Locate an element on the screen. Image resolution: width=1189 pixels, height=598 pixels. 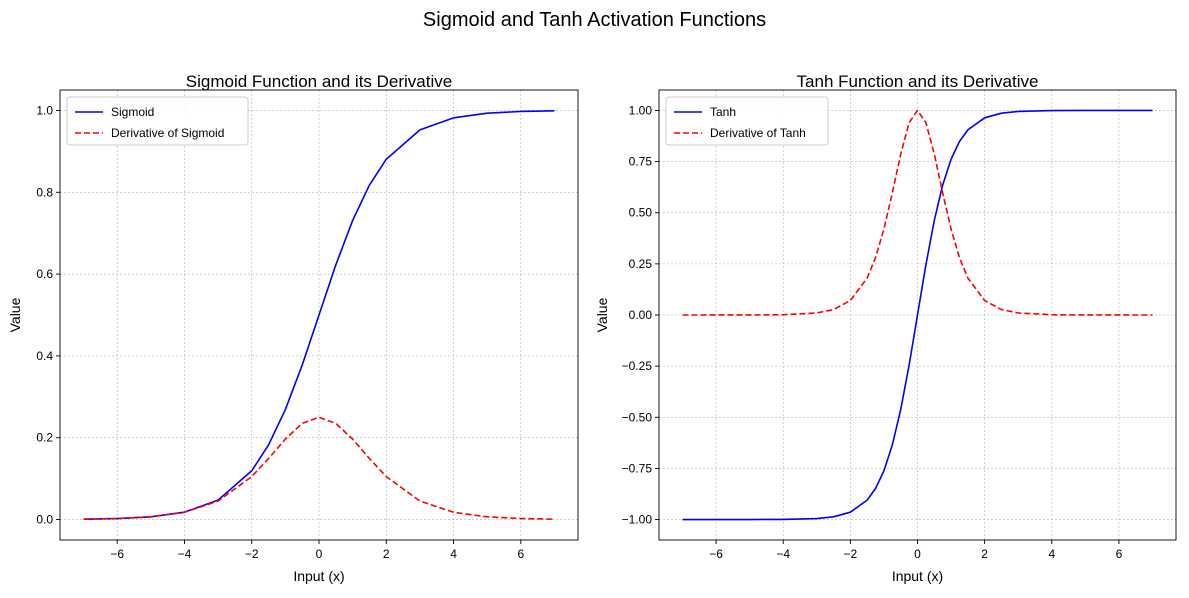
y-tick-label: 1.00 is located at coordinates (641, 110).